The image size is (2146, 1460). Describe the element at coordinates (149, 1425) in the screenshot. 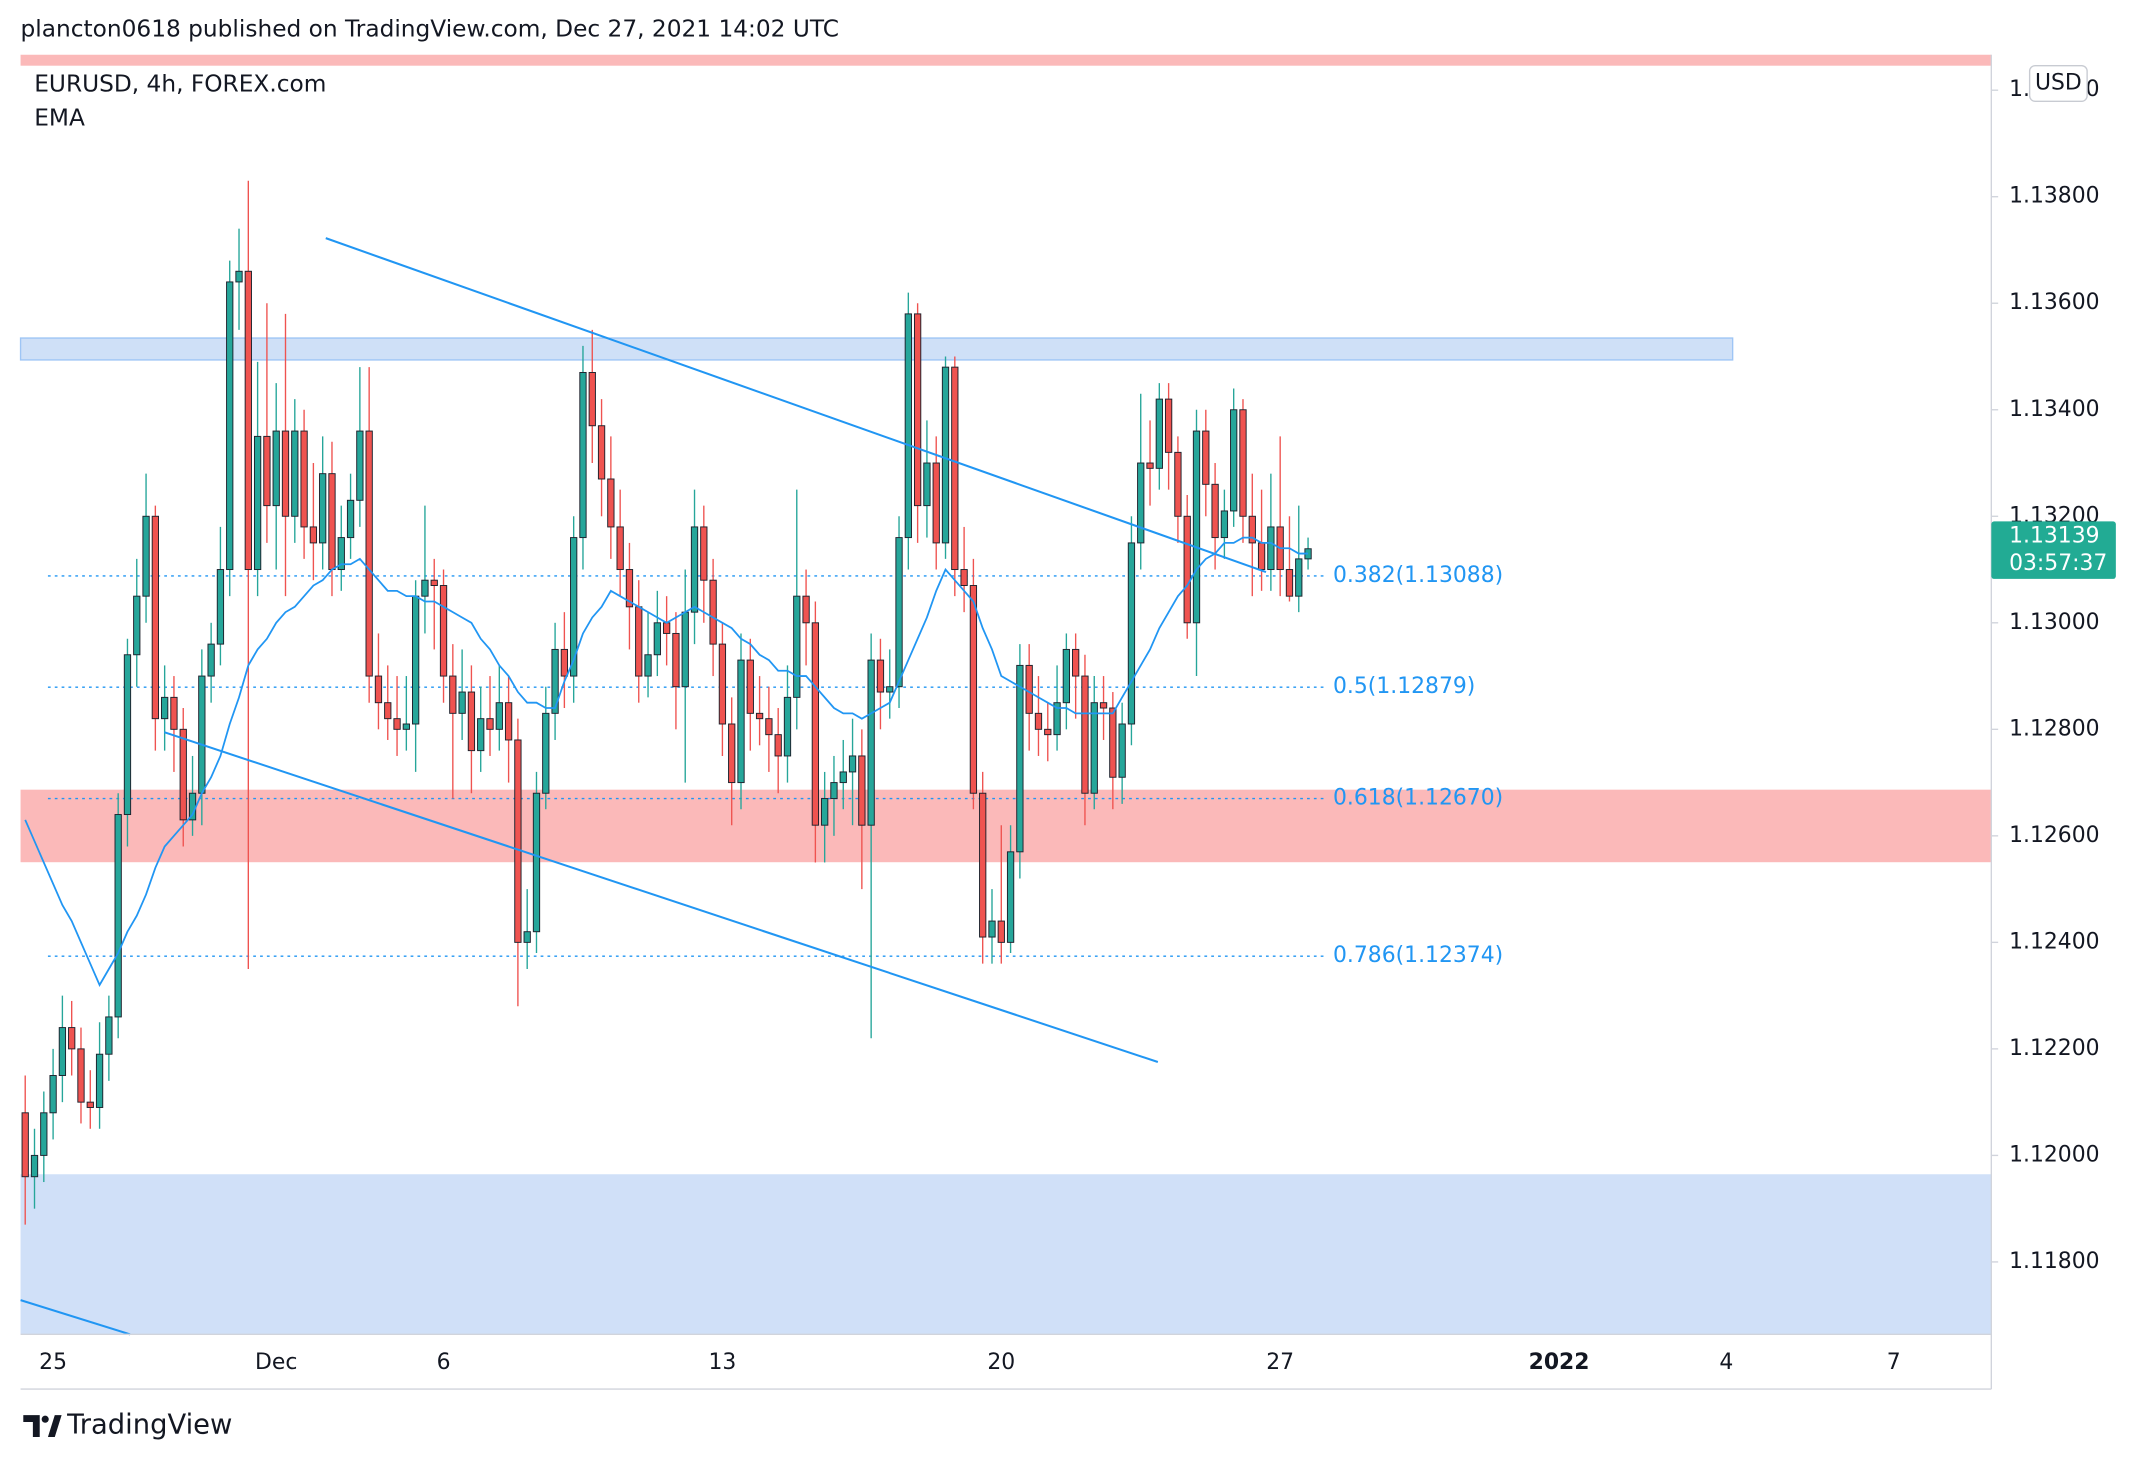

I see `footer-brand: TradingView` at that location.